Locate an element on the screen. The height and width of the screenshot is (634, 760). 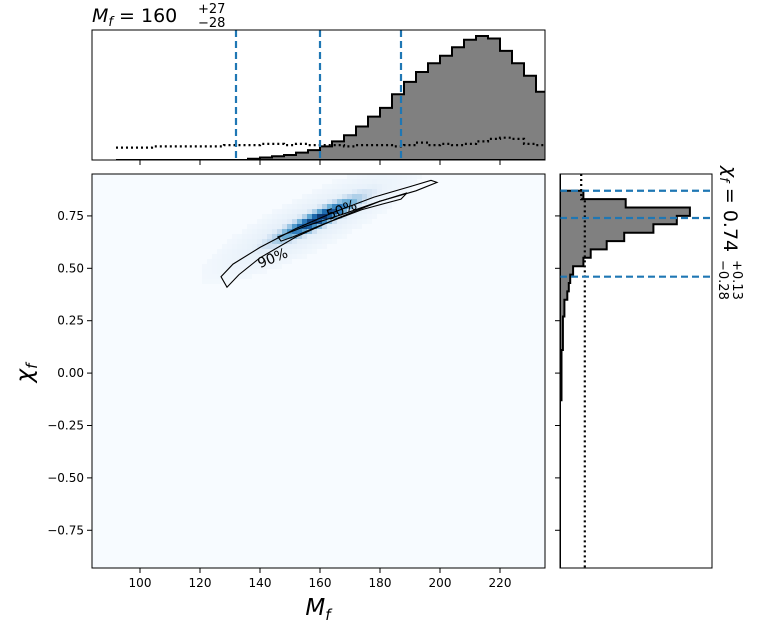
y-tick-label: 0.00 is located at coordinates (70, 373).